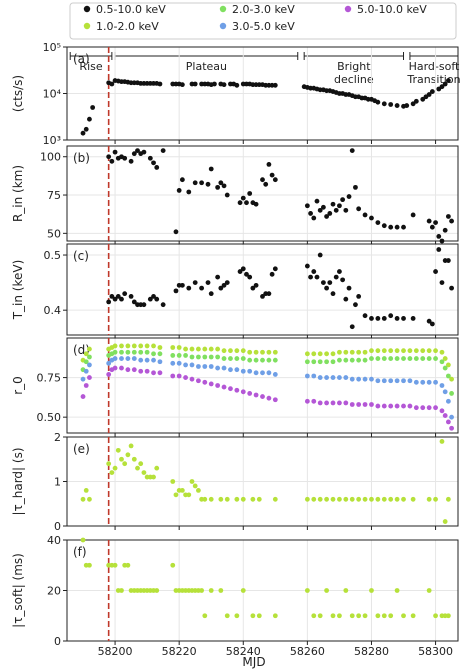 The width and height of the screenshot is (474, 671). What do you see at coordinates (435, 651) in the screenshot?
I see `x-tick-label: 58300` at bounding box center [435, 651].